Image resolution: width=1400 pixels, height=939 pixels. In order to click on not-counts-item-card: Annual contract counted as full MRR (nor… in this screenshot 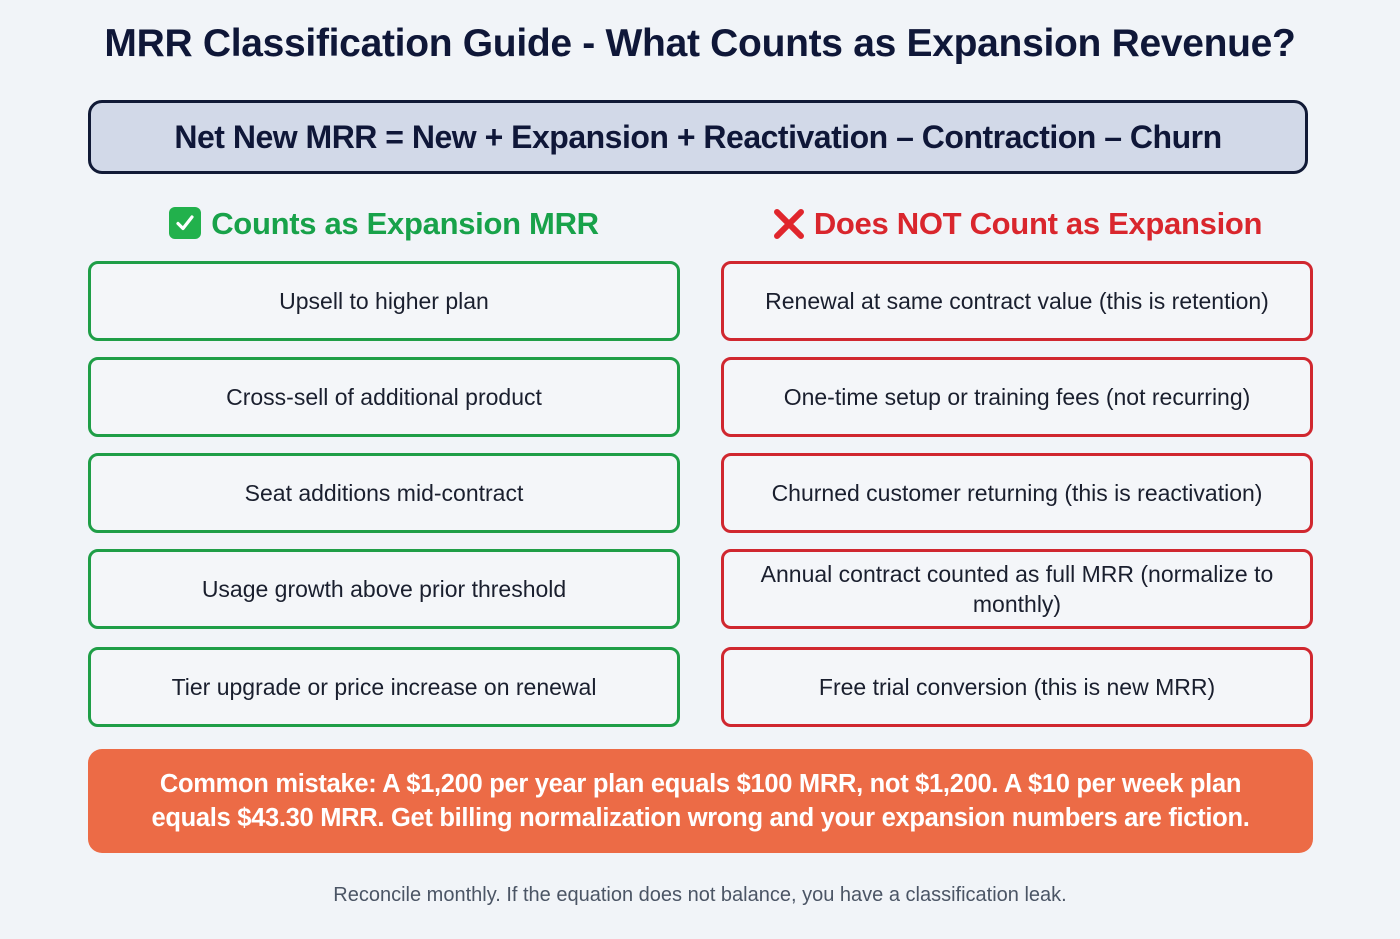, I will do `click(1017, 589)`.